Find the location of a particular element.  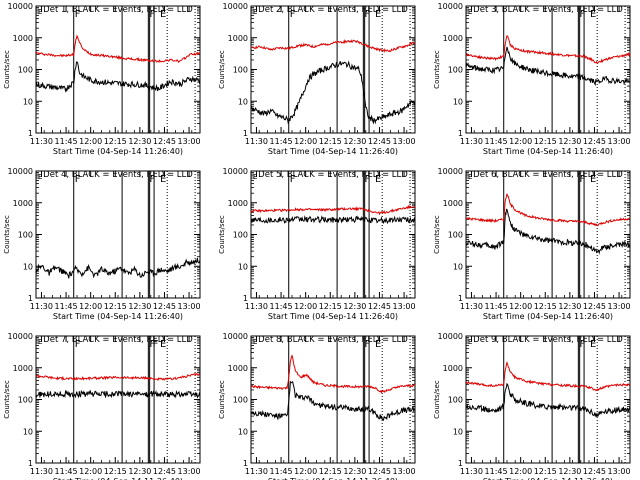

panel-title: Det 7, BLACK = Events, RED = LLD is located at coordinates (118, 340).